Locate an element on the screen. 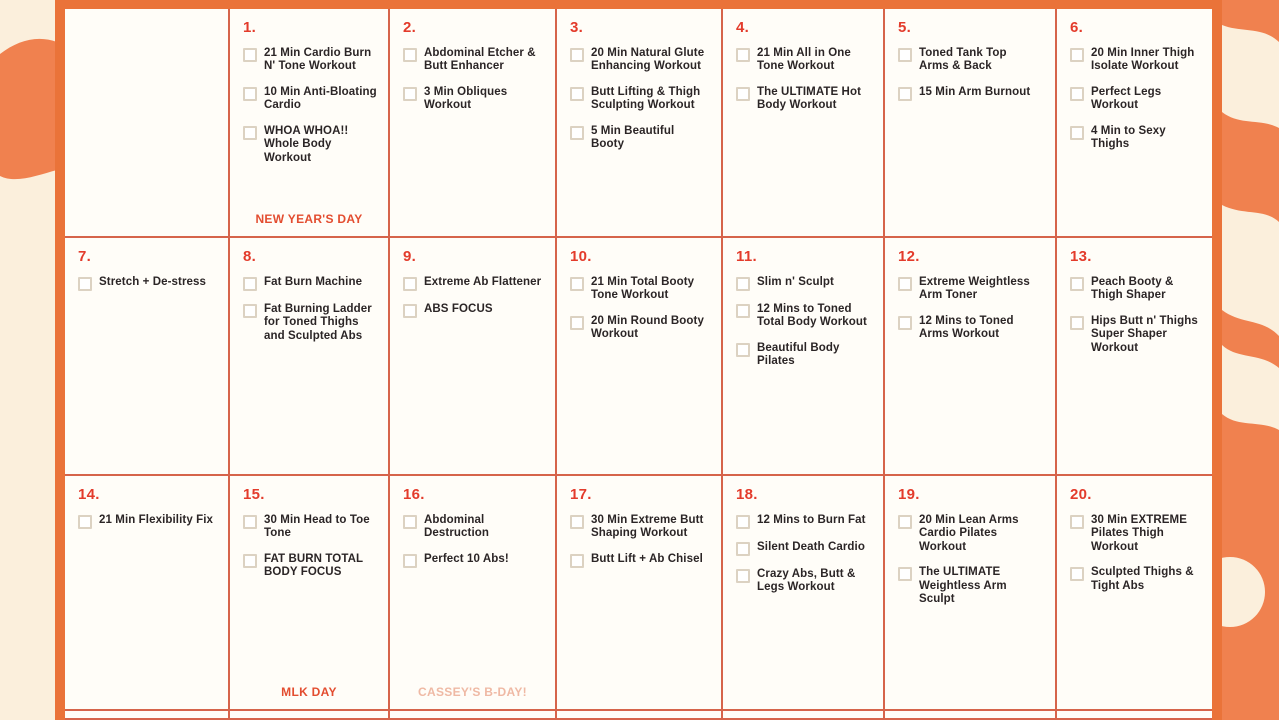  day-number: 7. is located at coordinates (85, 256).